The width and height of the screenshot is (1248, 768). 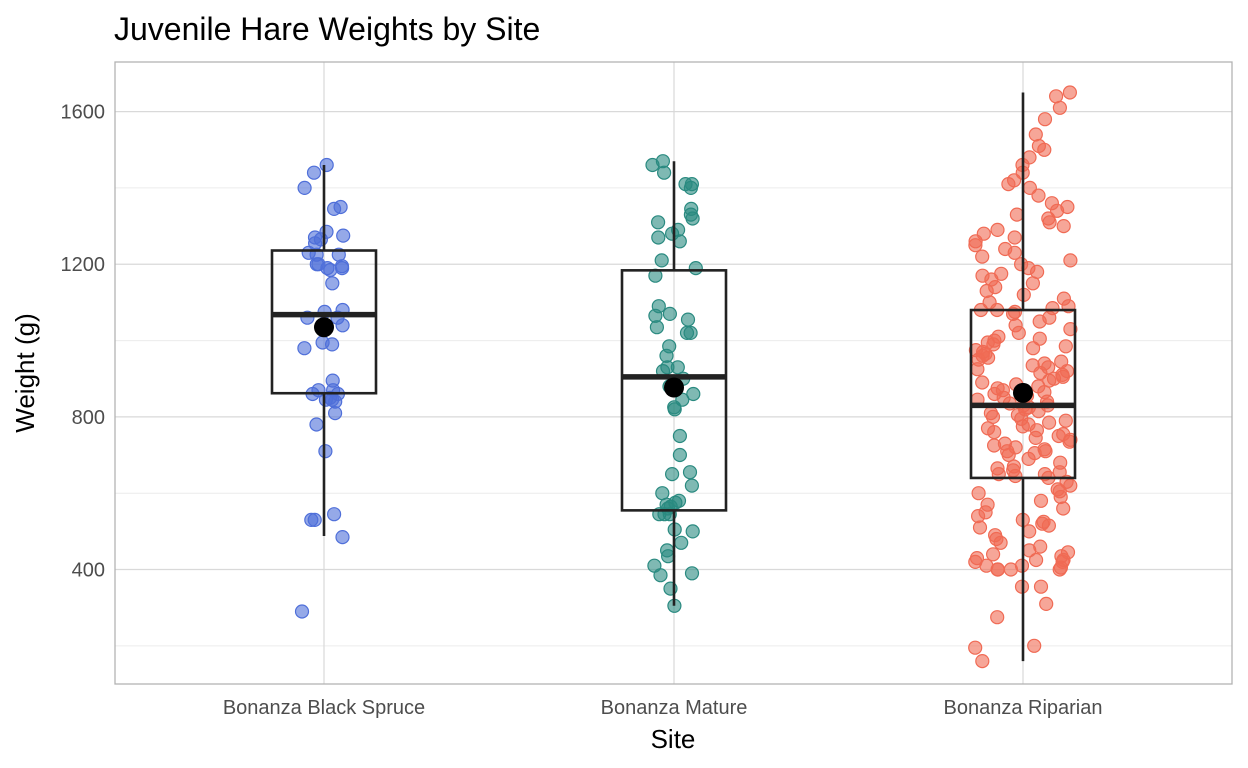 What do you see at coordinates (88, 418) in the screenshot?
I see `y-tick-label: 800` at bounding box center [88, 418].